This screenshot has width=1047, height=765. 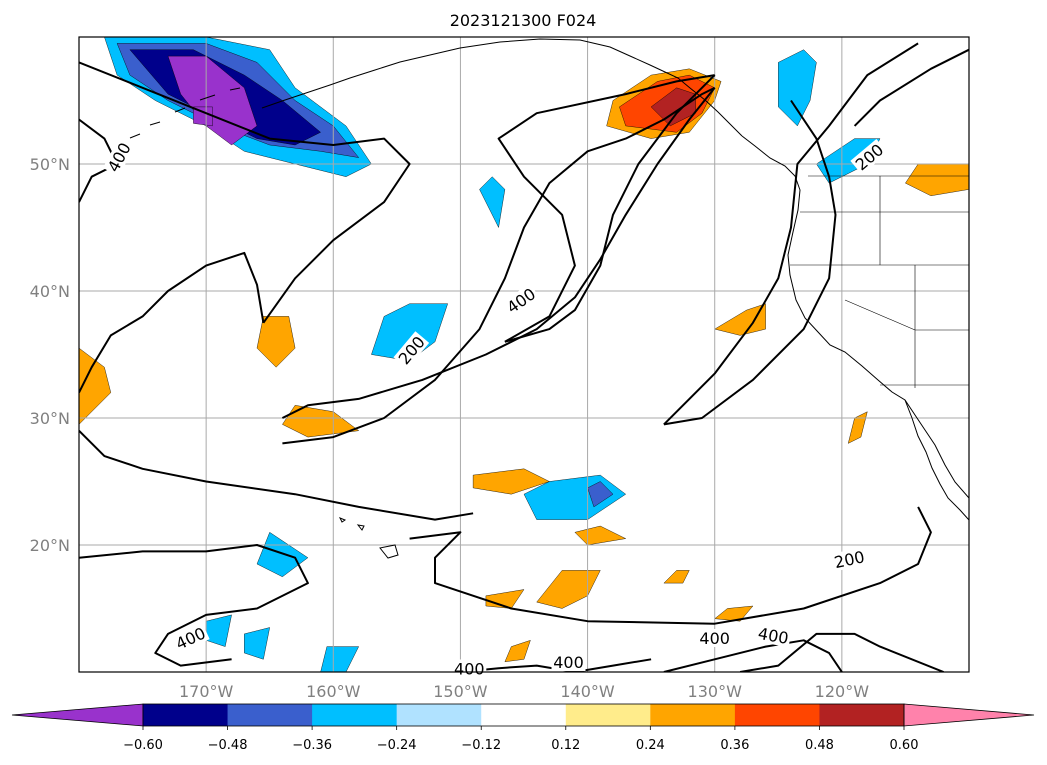 What do you see at coordinates (502, 87) in the screenshot?
I see `coastline-alaska` at bounding box center [502, 87].